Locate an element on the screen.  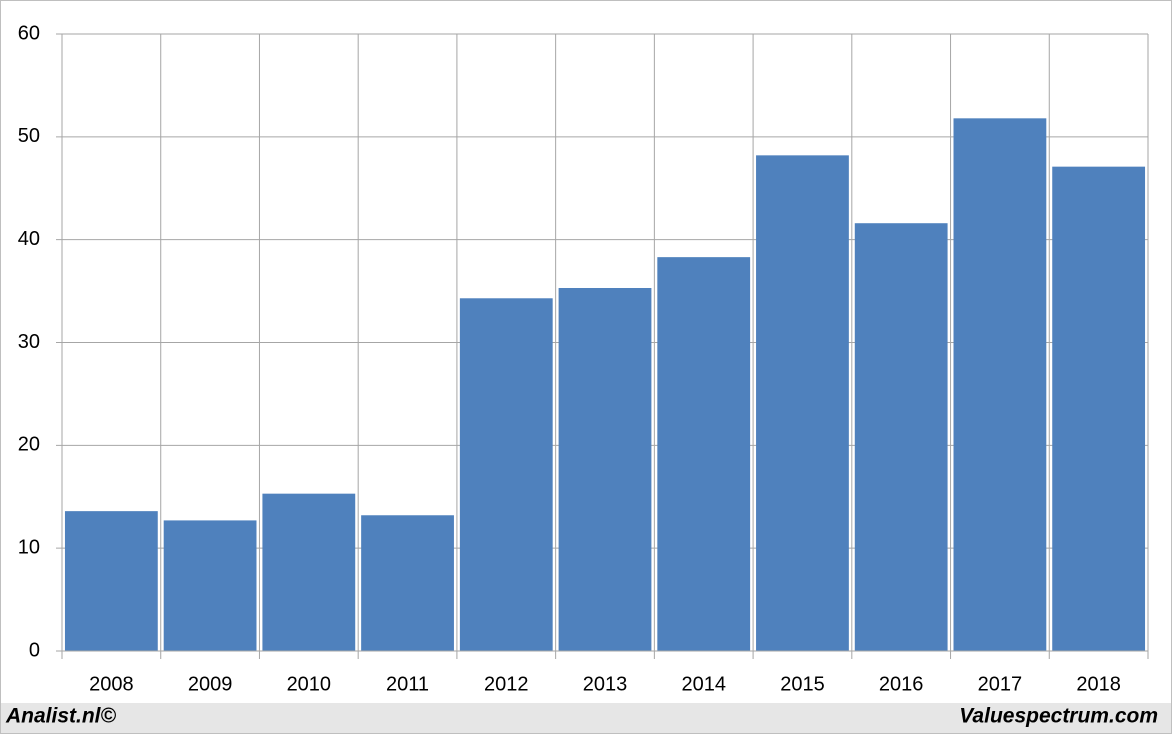
x-tick-label: 2014 is located at coordinates (703, 684).